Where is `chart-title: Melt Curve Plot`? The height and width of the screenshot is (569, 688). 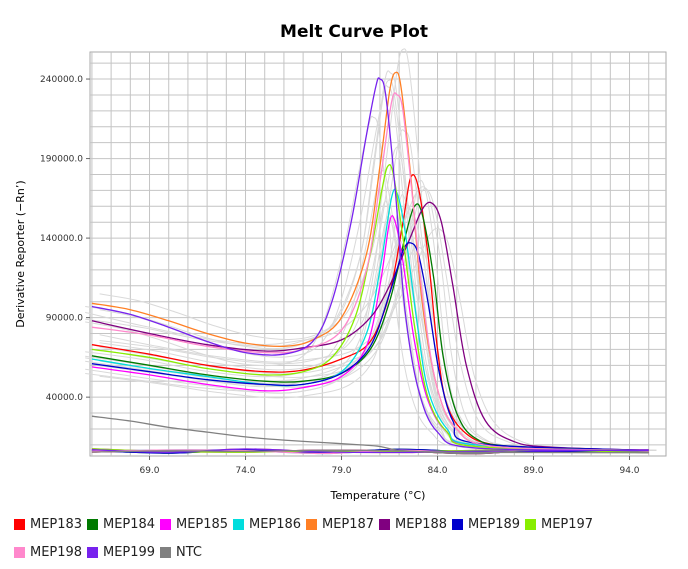
chart-title: Melt Curve Plot is located at coordinates (354, 32).